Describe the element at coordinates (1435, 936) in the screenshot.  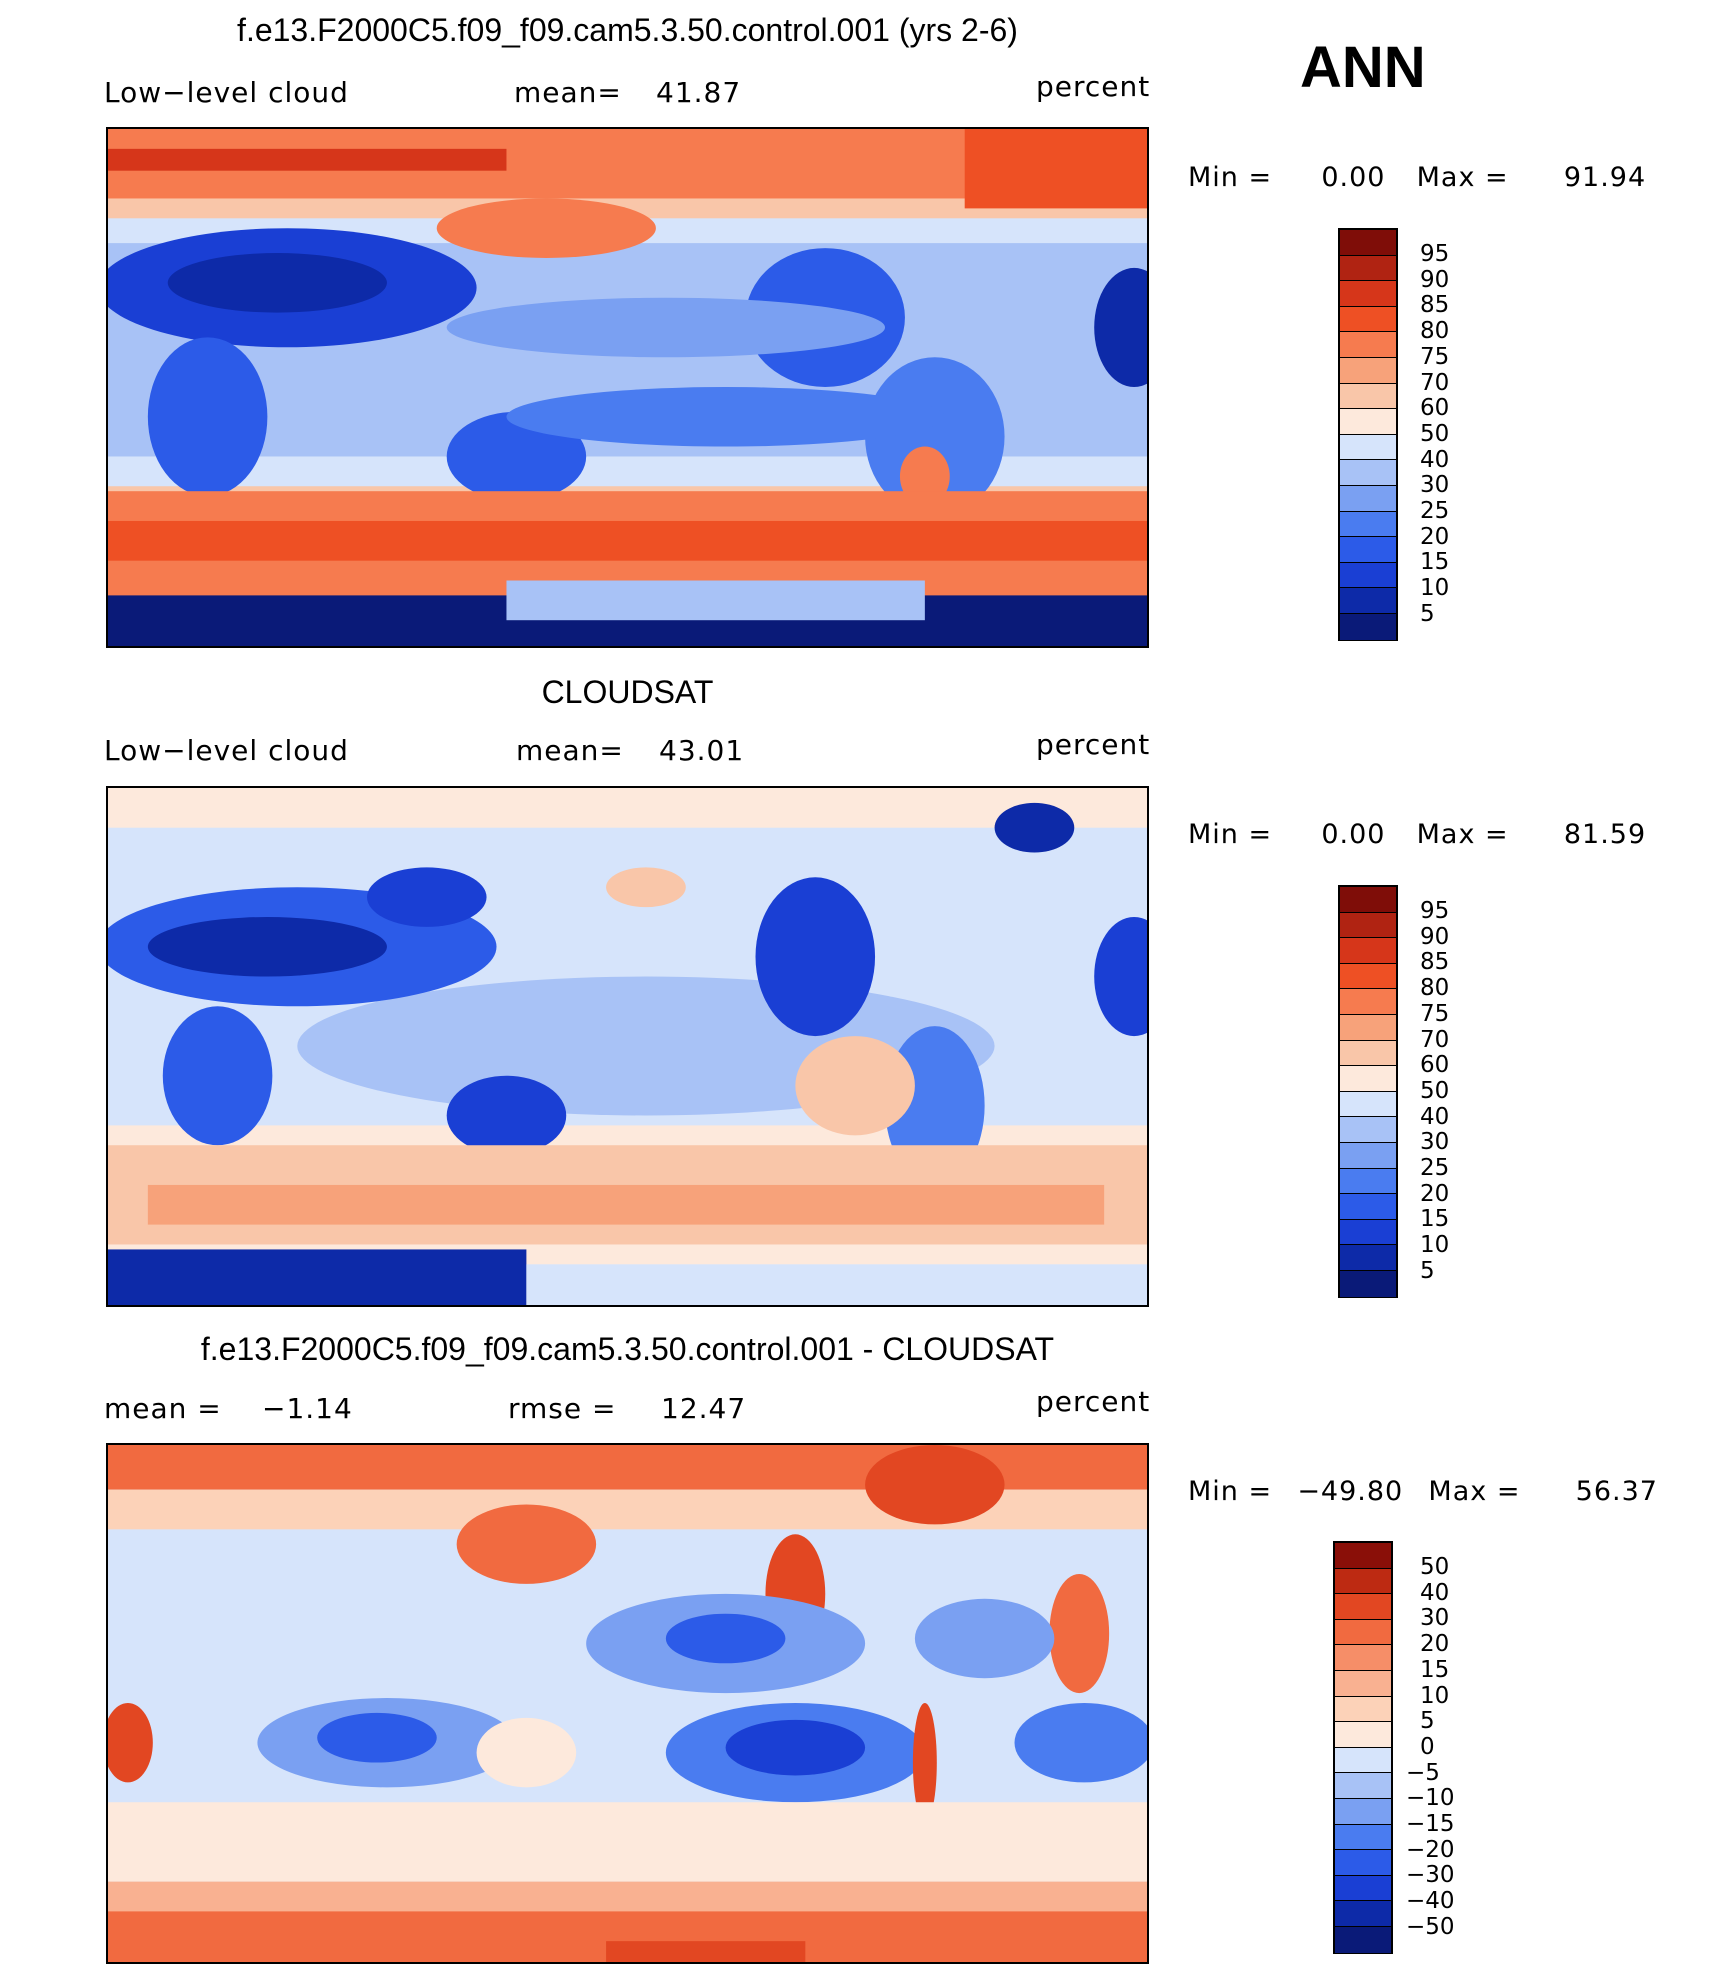
I see `colorbar-tick-label: 90` at that location.